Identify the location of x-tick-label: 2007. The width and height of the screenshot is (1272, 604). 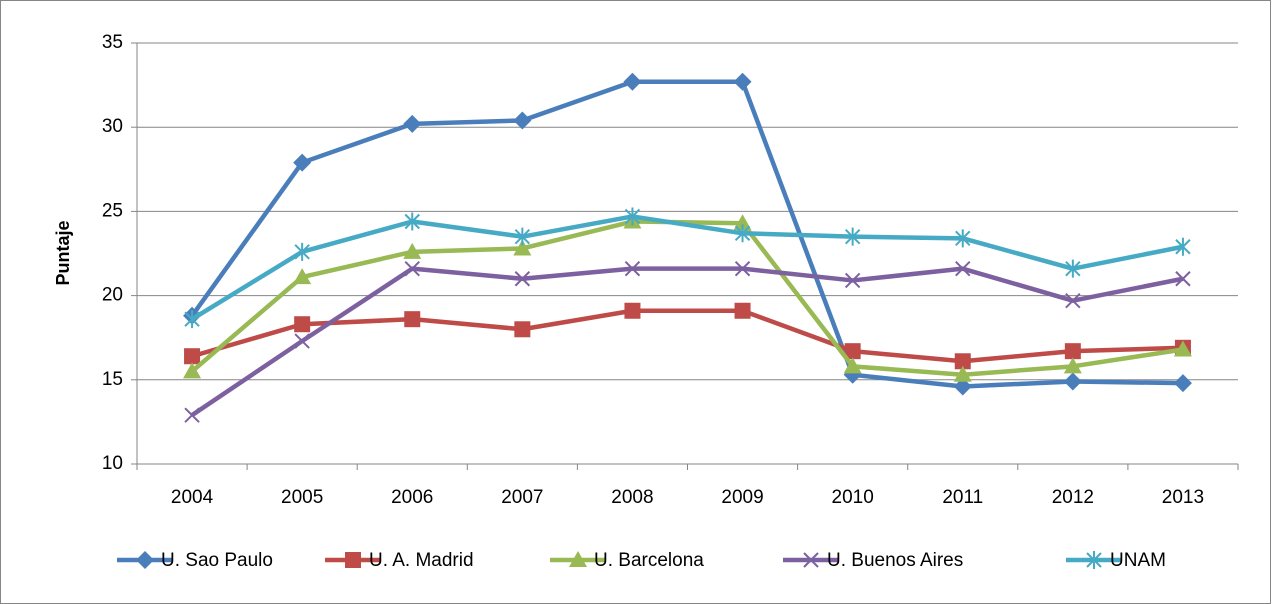
(522, 497).